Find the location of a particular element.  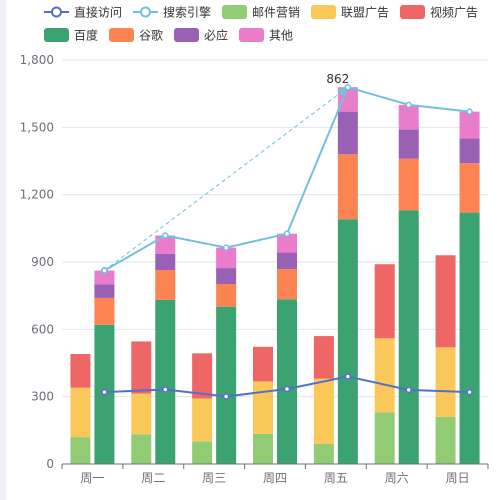

legend-label: 直接访问 is located at coordinates (98, 12).